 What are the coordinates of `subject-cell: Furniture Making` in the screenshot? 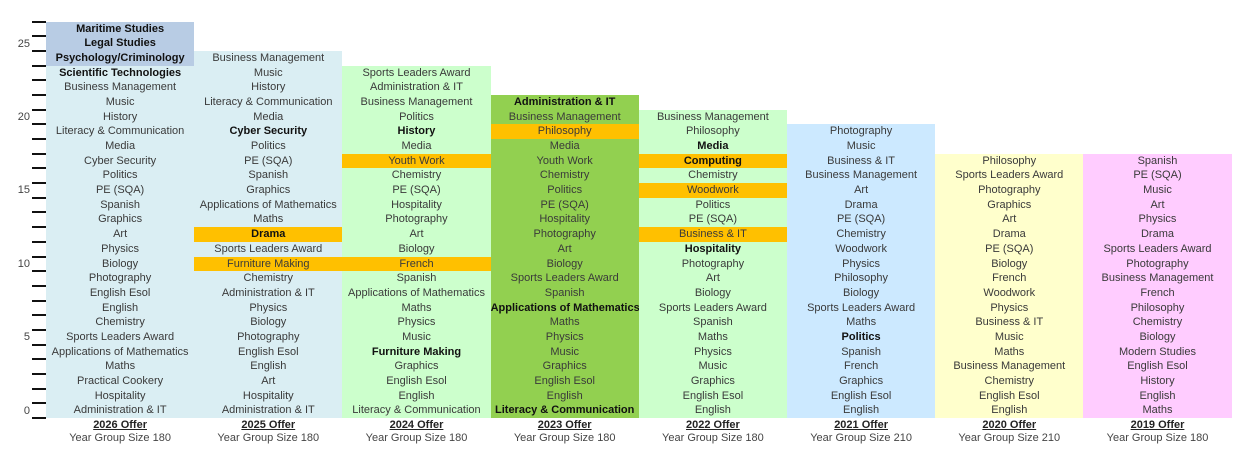 It's located at (416, 351).